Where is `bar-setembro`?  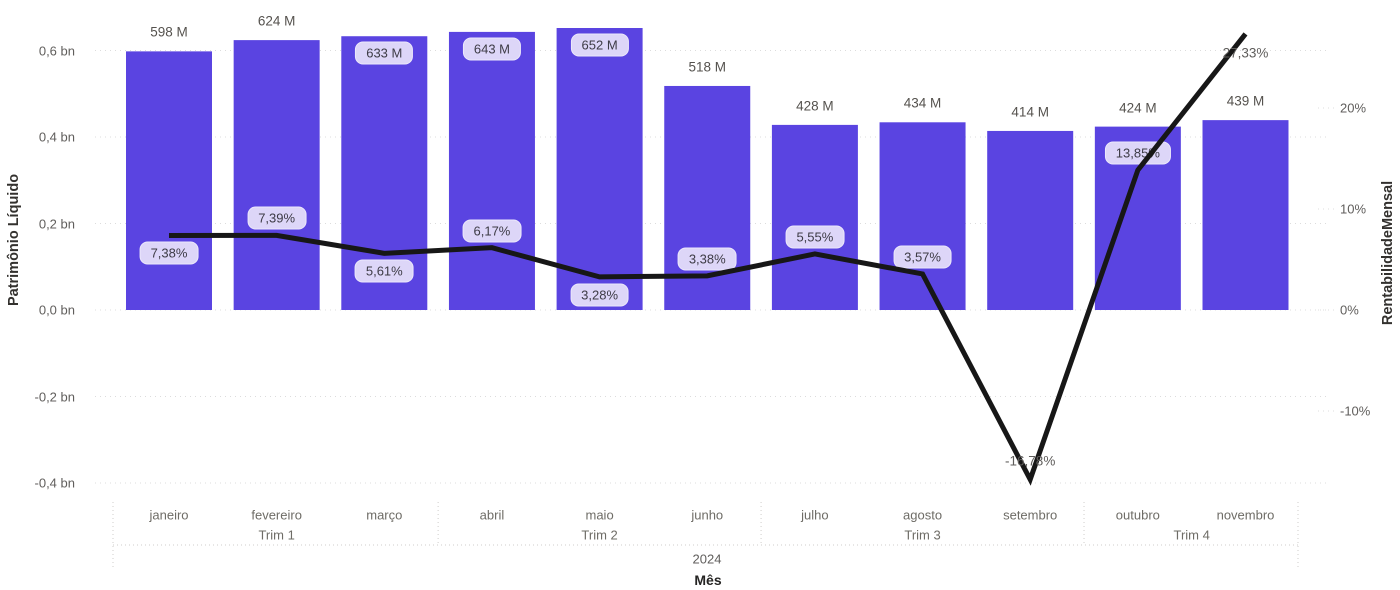
bar-setembro is located at coordinates (1030, 220).